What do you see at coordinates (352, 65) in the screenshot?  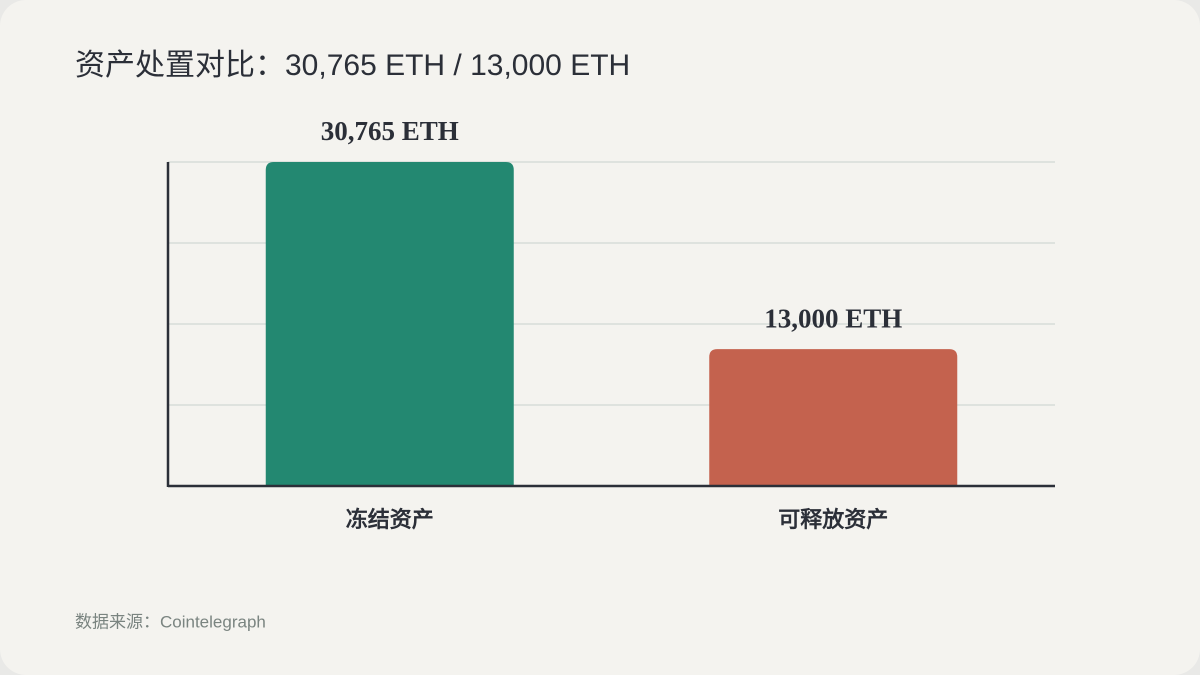 I see `chart-title: 资产处置对比：30,765 ETH / 13,000 ETH` at bounding box center [352, 65].